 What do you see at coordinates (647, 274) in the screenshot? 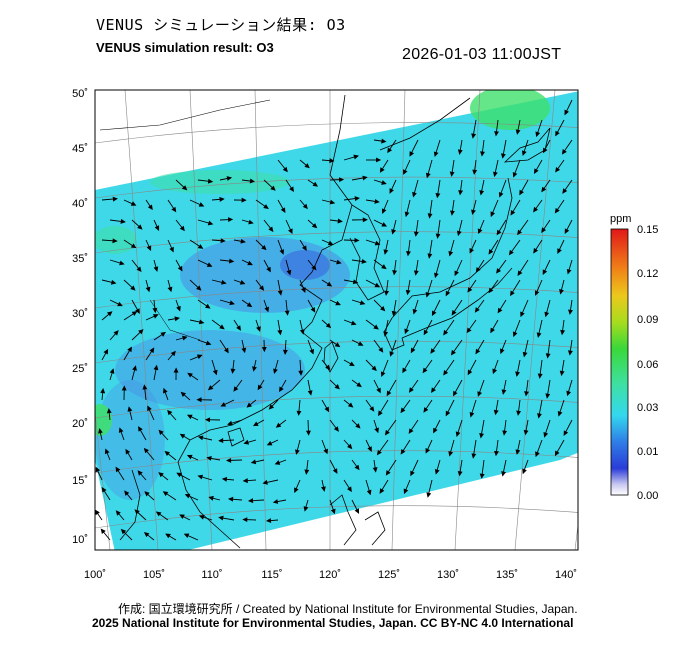
I see `colorbar-tick-0.12: 0.12` at bounding box center [647, 274].